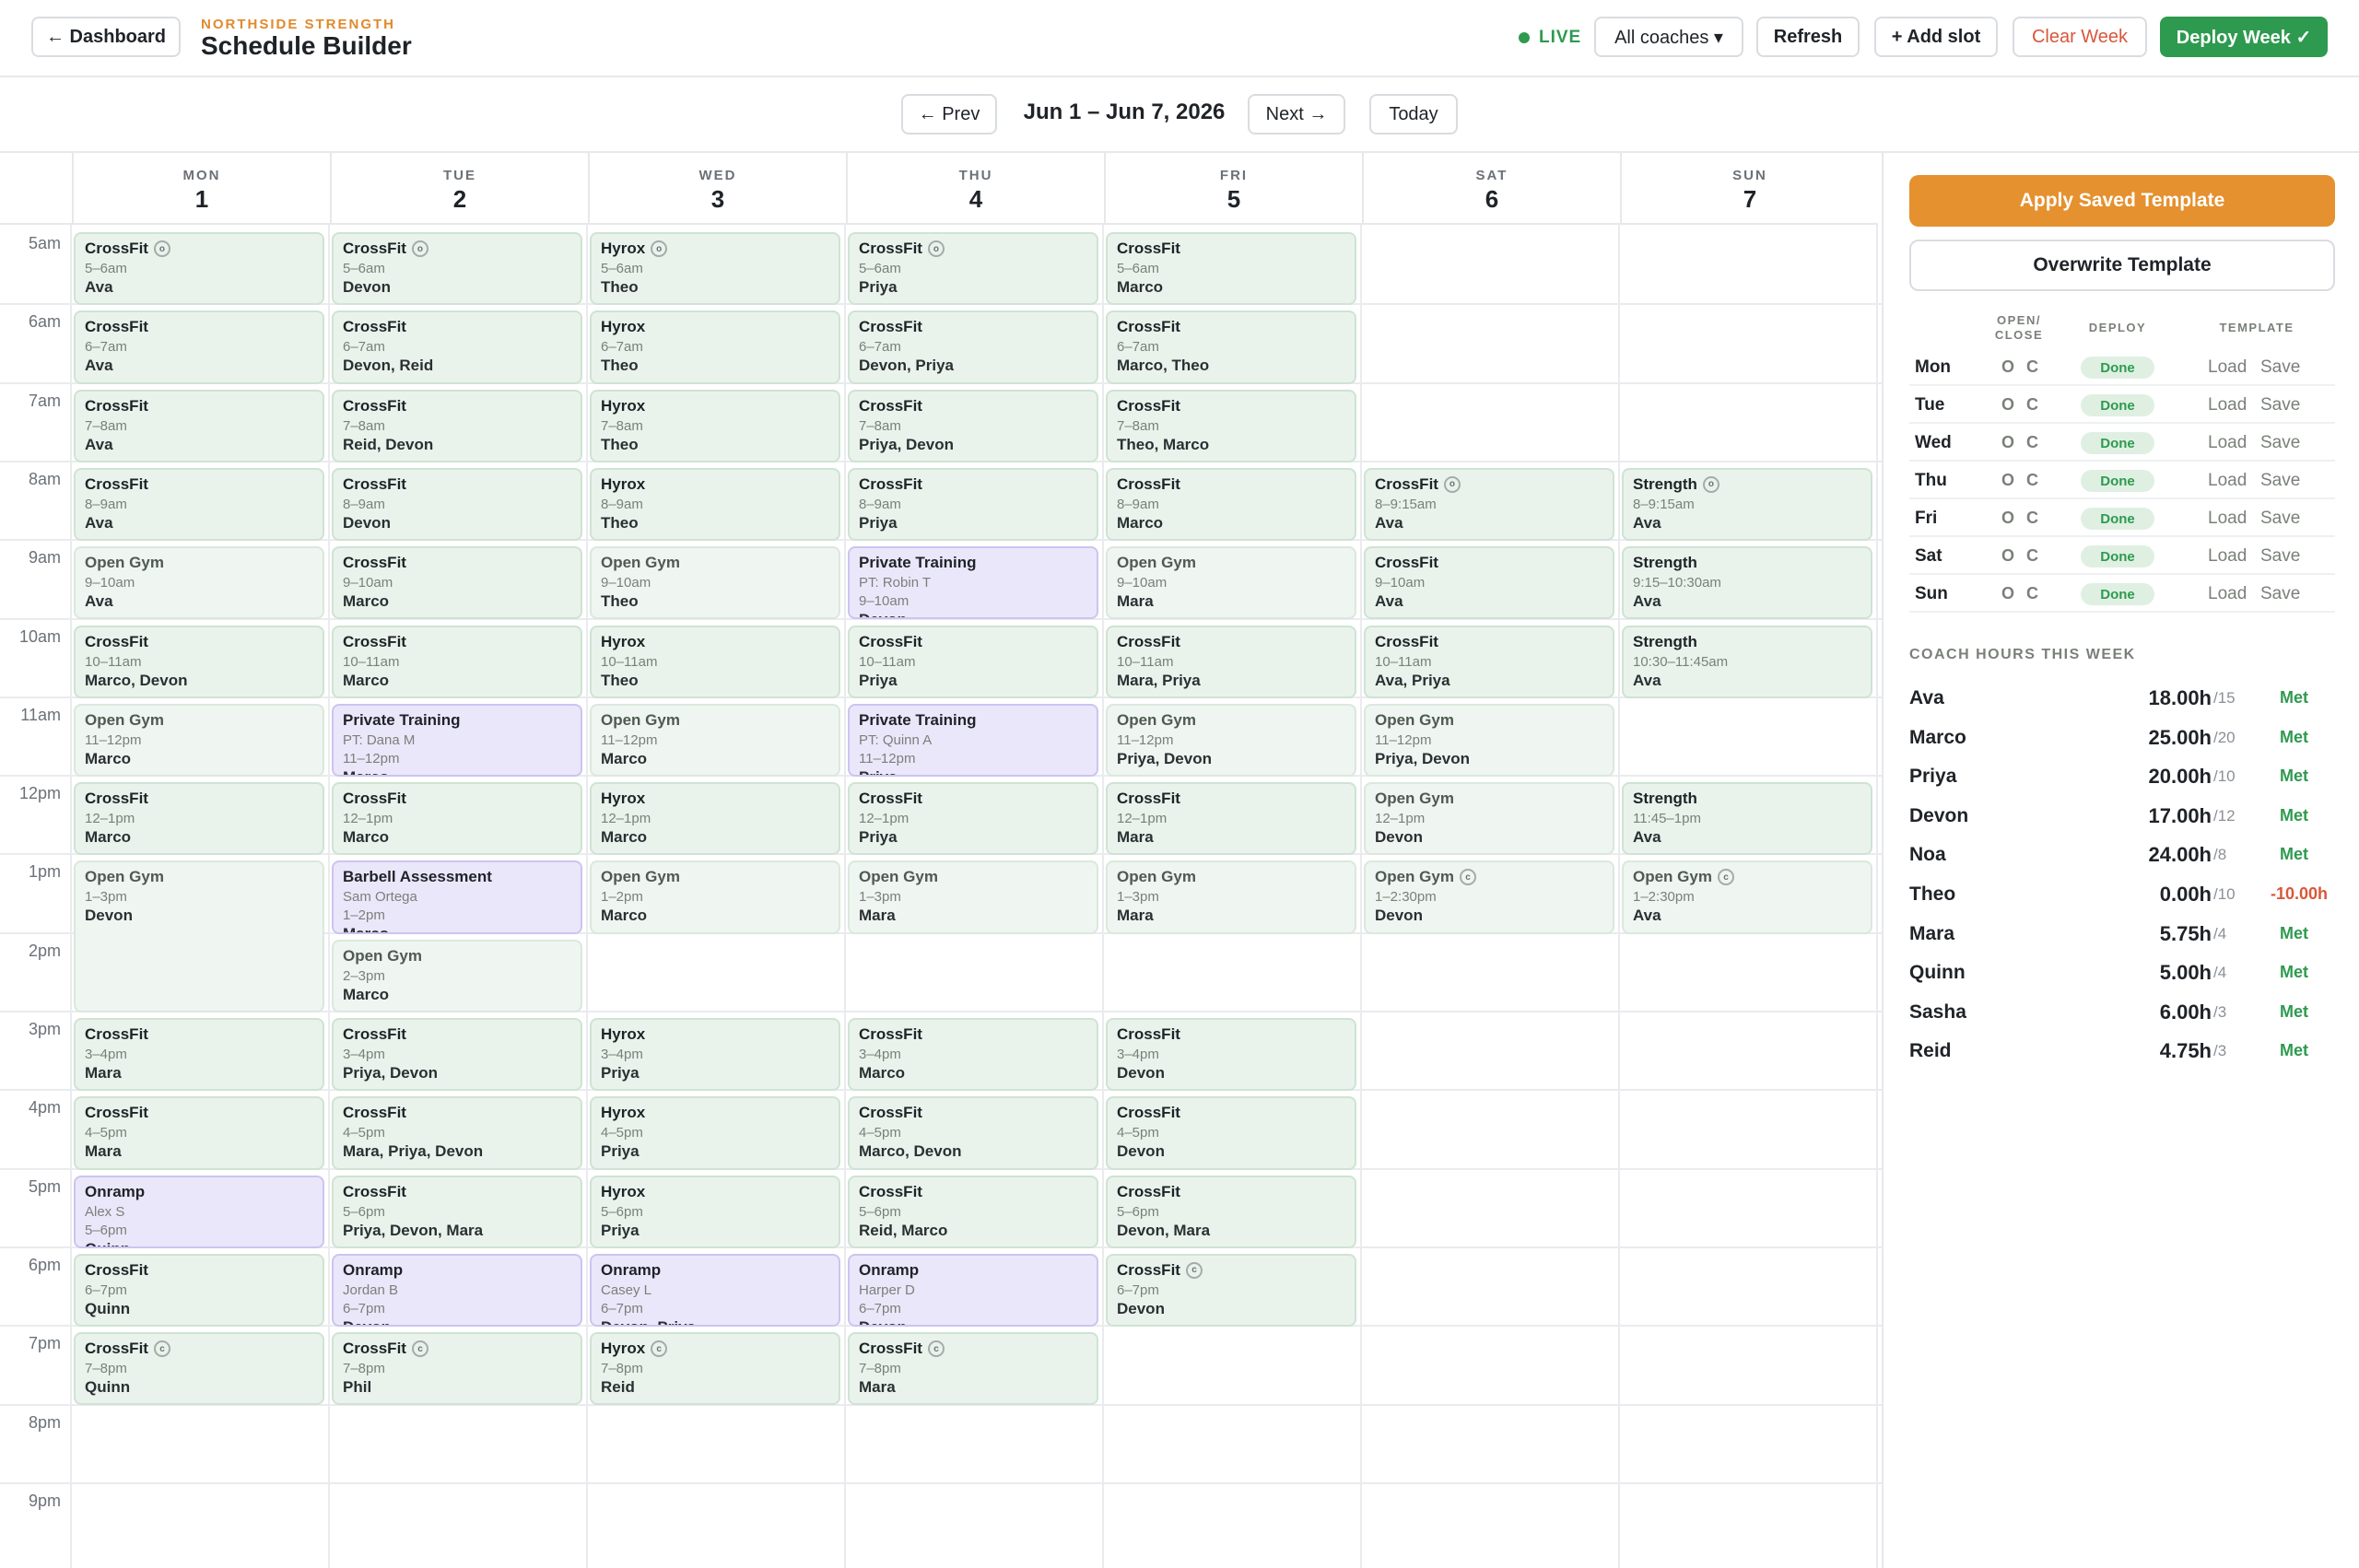 The image size is (2359, 1568). Describe the element at coordinates (973, 662) in the screenshot. I see `class-slot: CrossFit 10–11am Priya` at that location.